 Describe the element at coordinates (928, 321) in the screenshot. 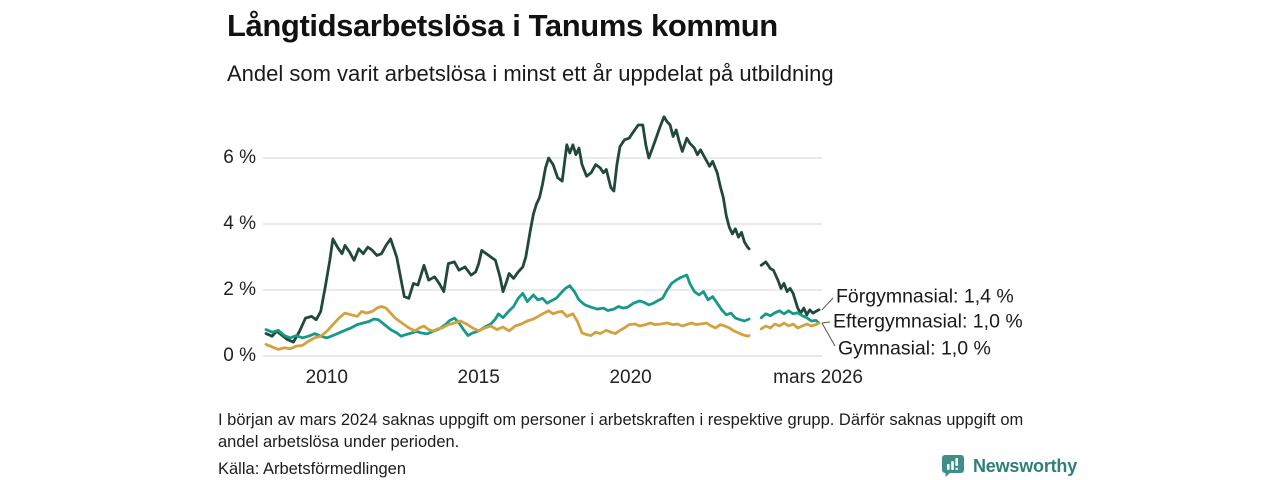

I see `series-end-label-eftergymnasial: Eftergymnasial: 1,0 %` at that location.